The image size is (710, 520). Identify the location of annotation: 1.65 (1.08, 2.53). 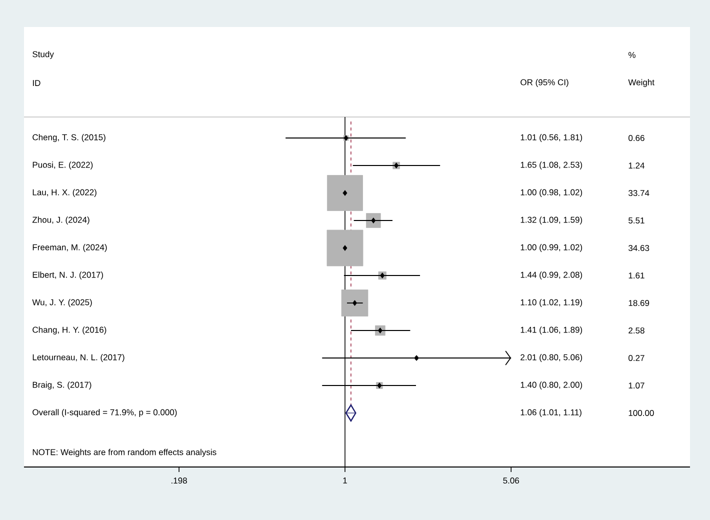
(551, 166).